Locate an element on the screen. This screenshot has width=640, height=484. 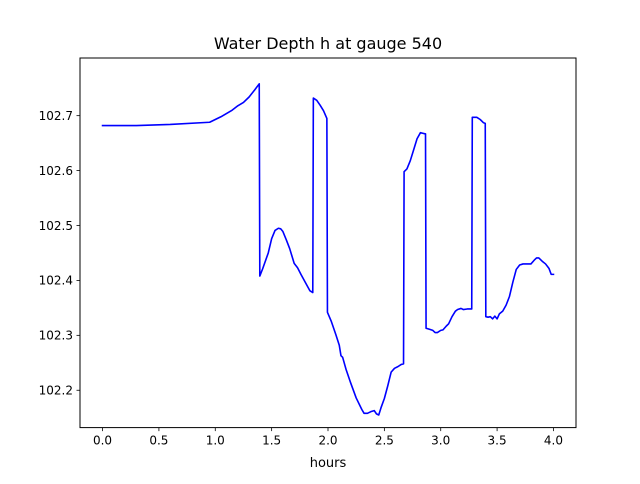
x-tick-label: 1.5 is located at coordinates (271, 441).